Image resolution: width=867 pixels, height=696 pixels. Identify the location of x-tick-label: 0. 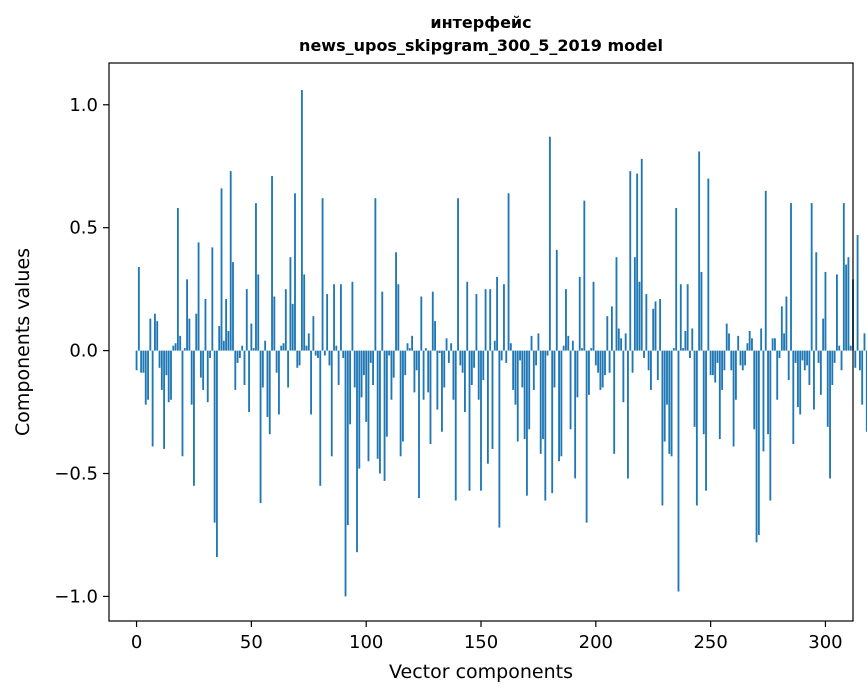
(136, 642).